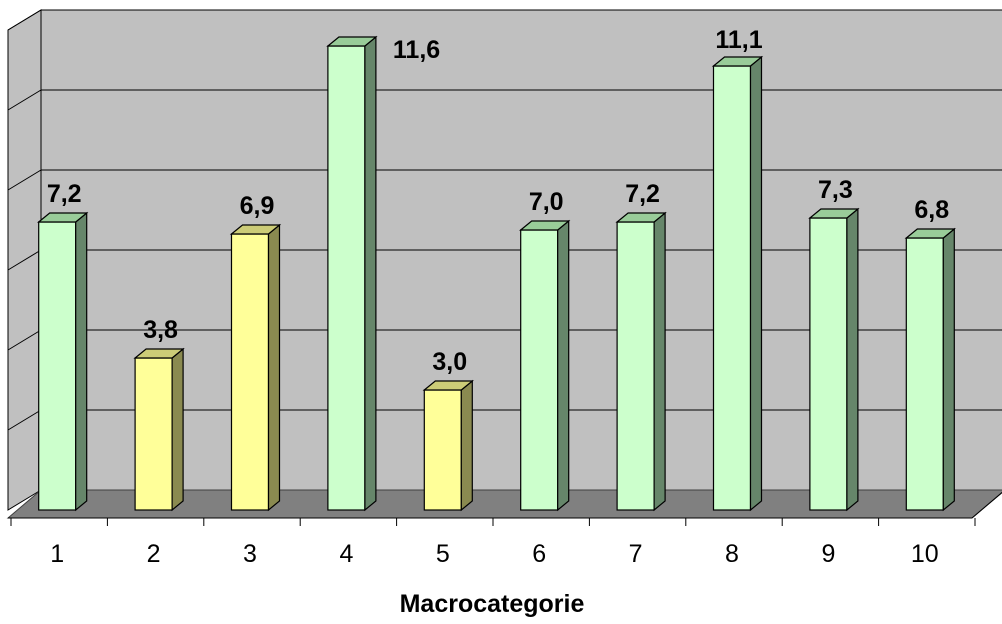  I want to click on data-label: 3,0, so click(449, 362).